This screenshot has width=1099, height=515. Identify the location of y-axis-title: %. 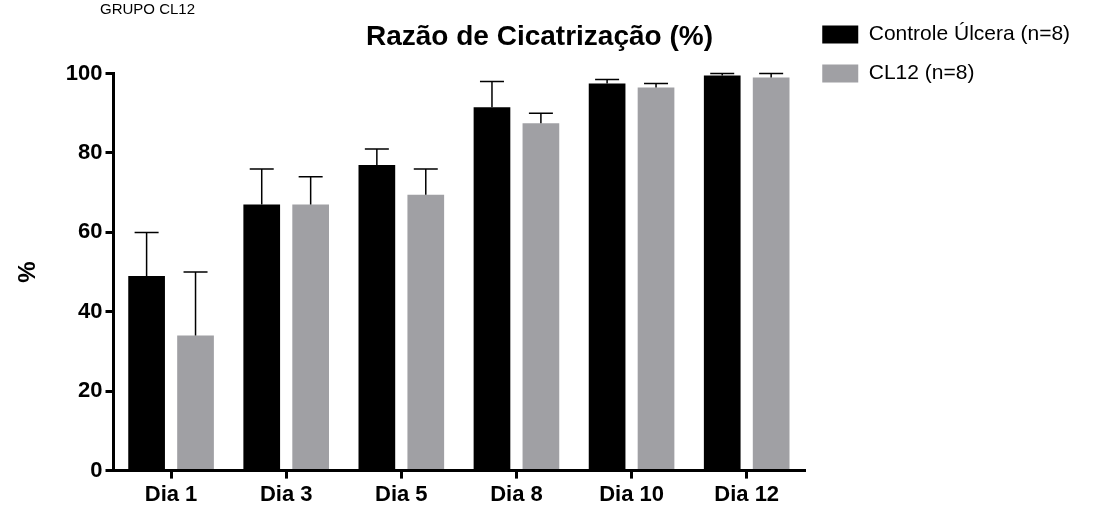
(27, 272).